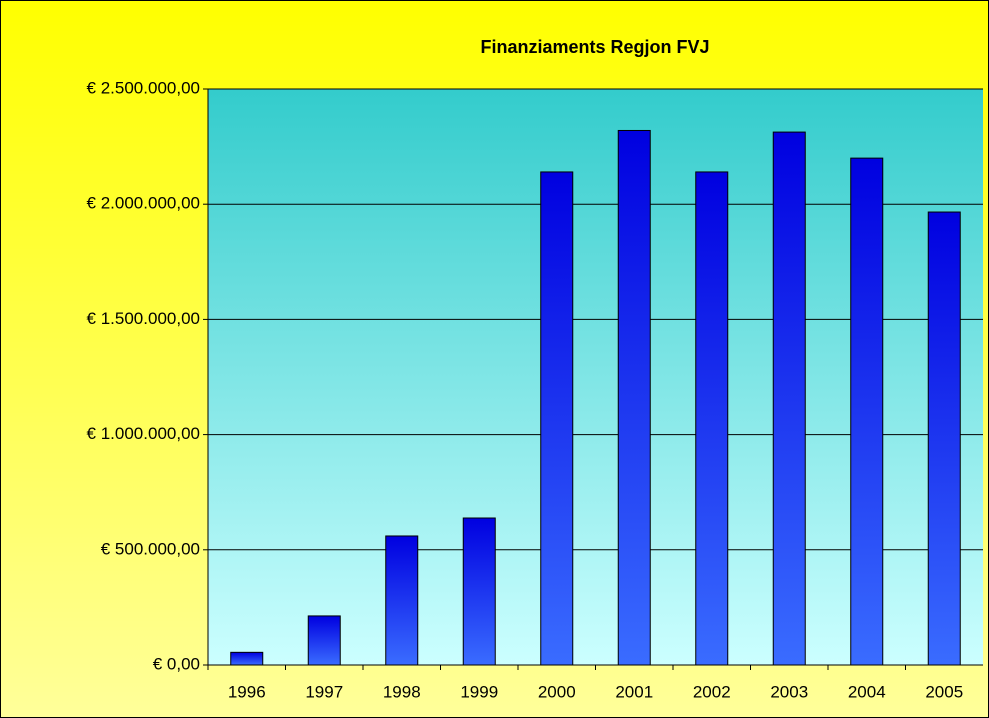  What do you see at coordinates (143, 203) in the screenshot?
I see `y-tick-label: € 2.000.000,00` at bounding box center [143, 203].